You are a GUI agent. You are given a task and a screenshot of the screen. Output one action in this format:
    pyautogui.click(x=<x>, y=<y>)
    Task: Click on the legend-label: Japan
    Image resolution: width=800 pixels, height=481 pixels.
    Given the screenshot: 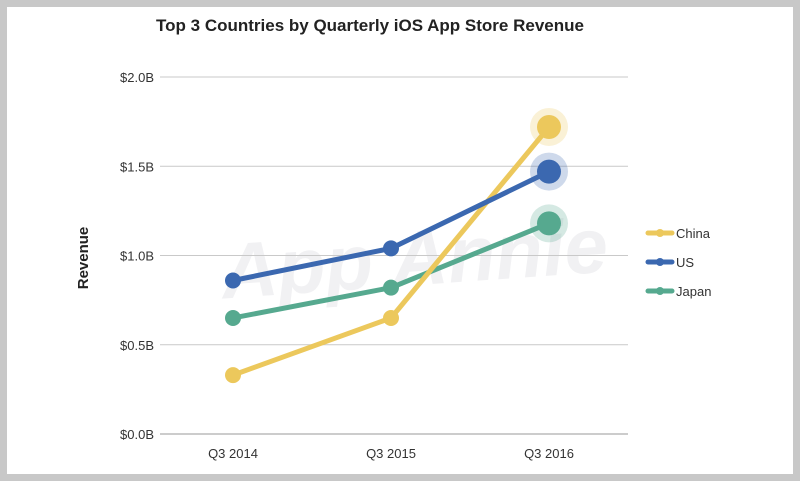 What is the action you would take?
    pyautogui.click(x=693, y=291)
    